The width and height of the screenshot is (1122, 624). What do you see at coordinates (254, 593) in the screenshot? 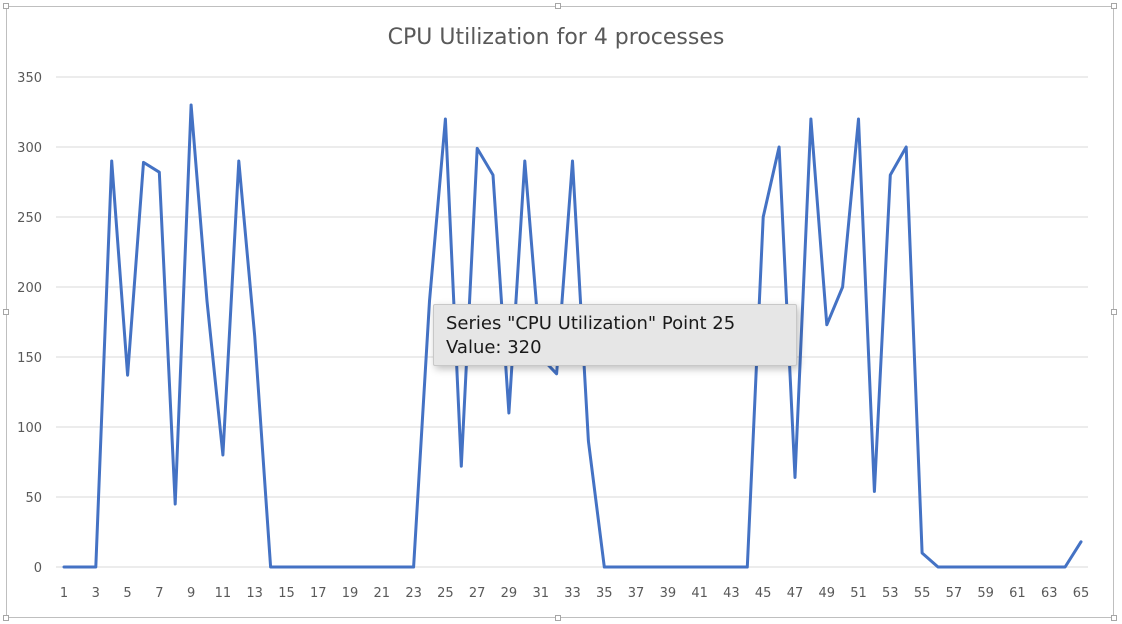
I see `x-tick-label: 13` at bounding box center [254, 593].